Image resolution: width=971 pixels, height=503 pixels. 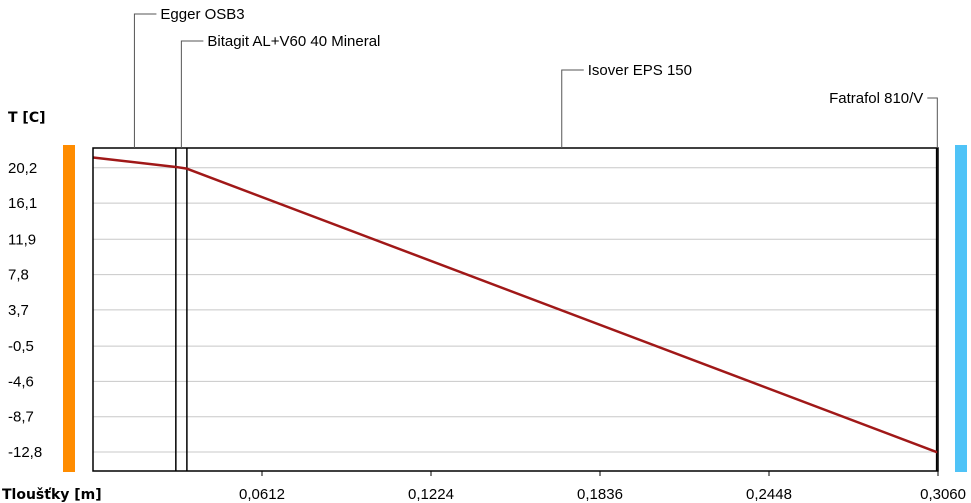 I want to click on x-axis-label: Tloušťky [m], so click(x=52, y=495).